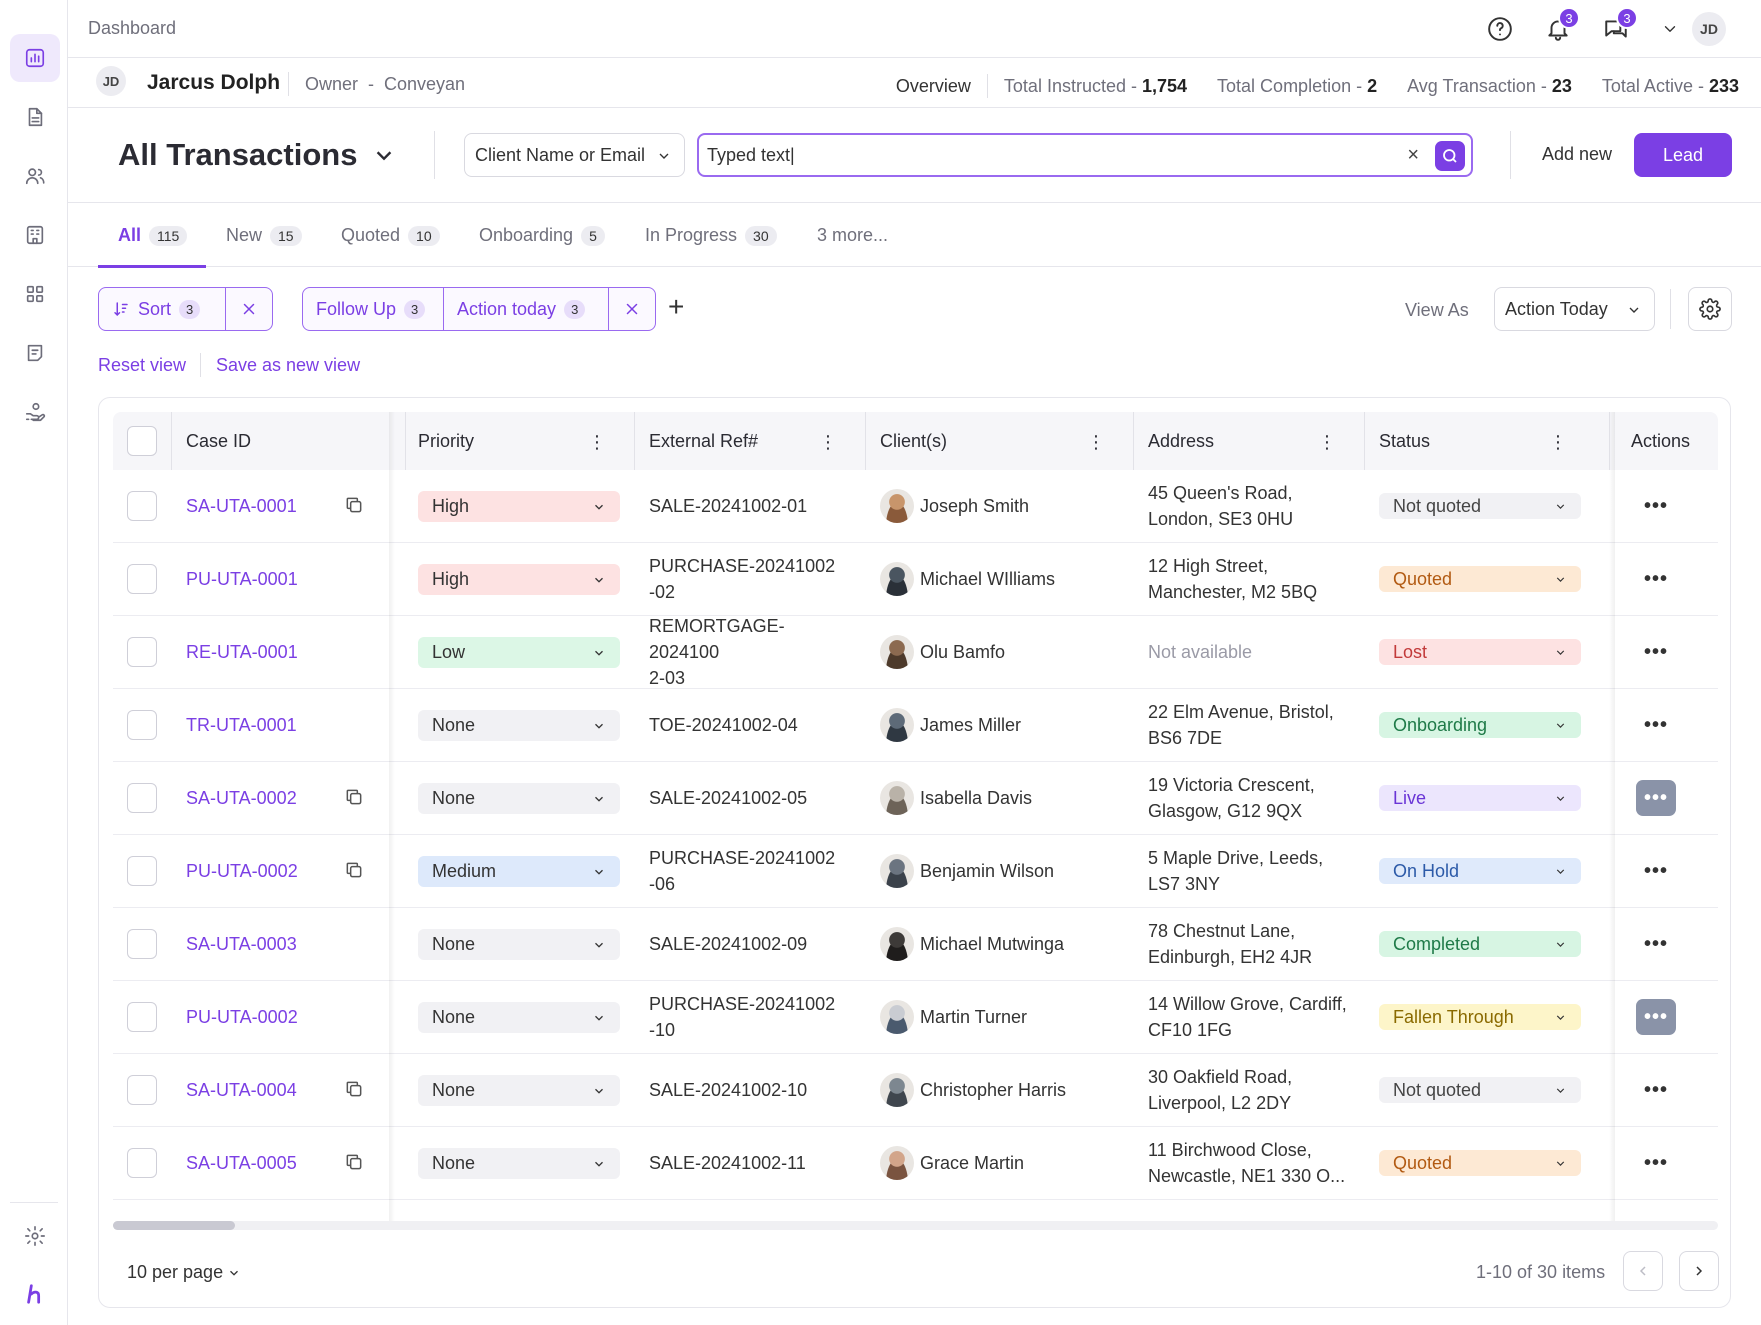  I want to click on page-title-dropdown: All Transactions, so click(256, 155).